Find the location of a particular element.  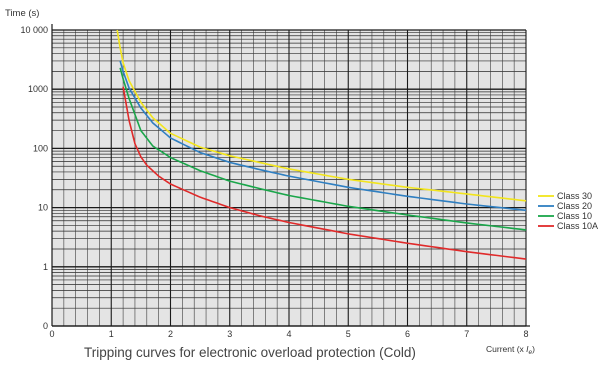

x-tick-label: 4 is located at coordinates (288, 334).